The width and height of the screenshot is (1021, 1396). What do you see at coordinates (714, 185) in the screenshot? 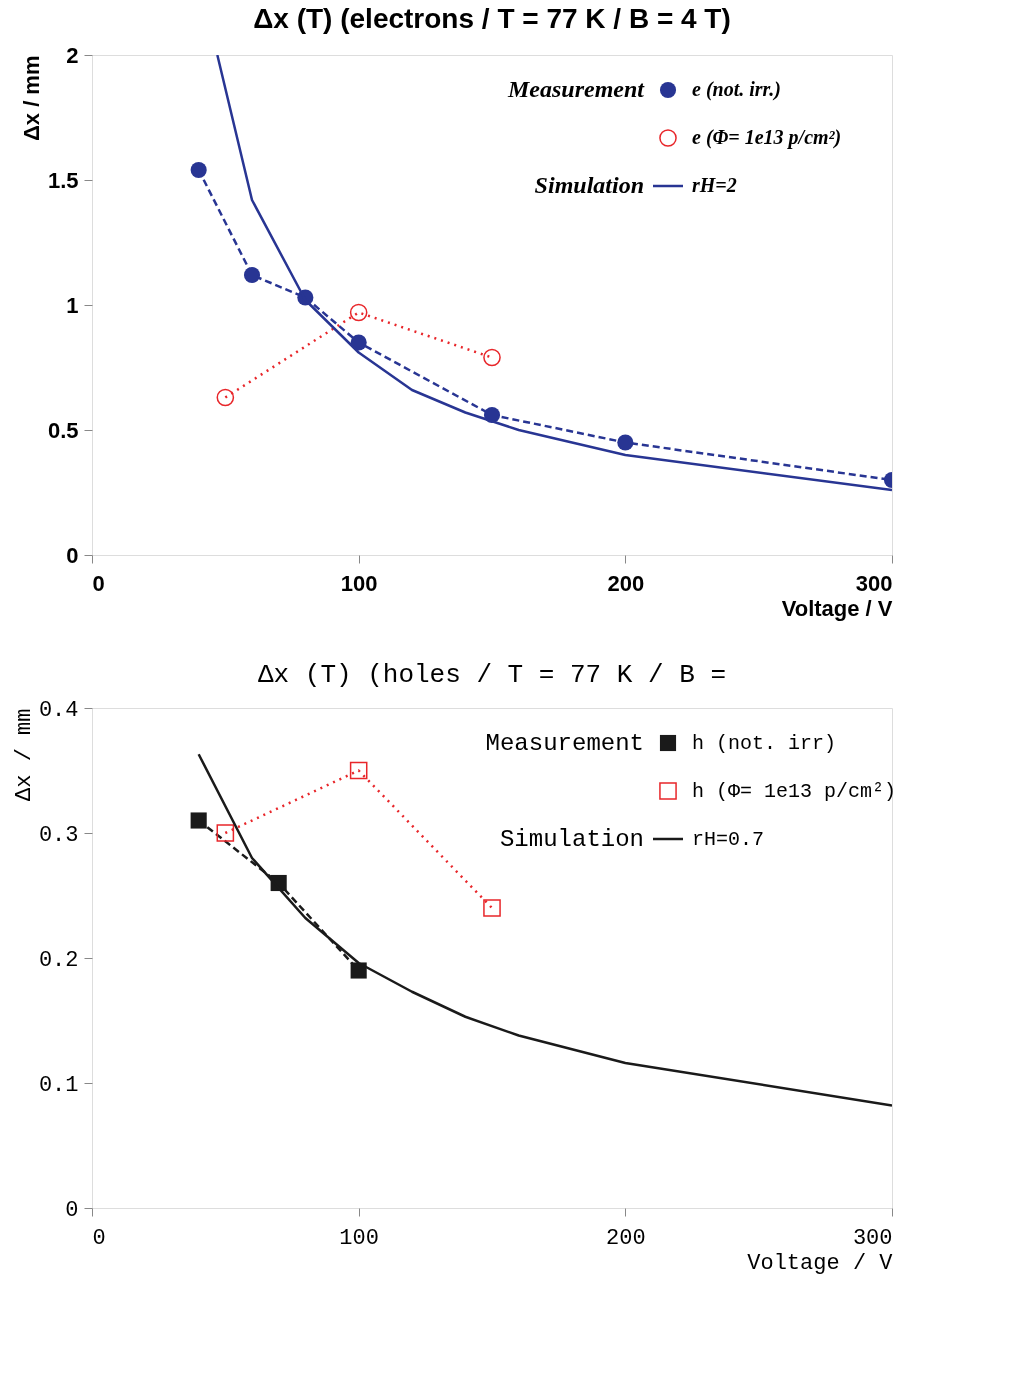
I see `legend-label: rH=2` at bounding box center [714, 185].